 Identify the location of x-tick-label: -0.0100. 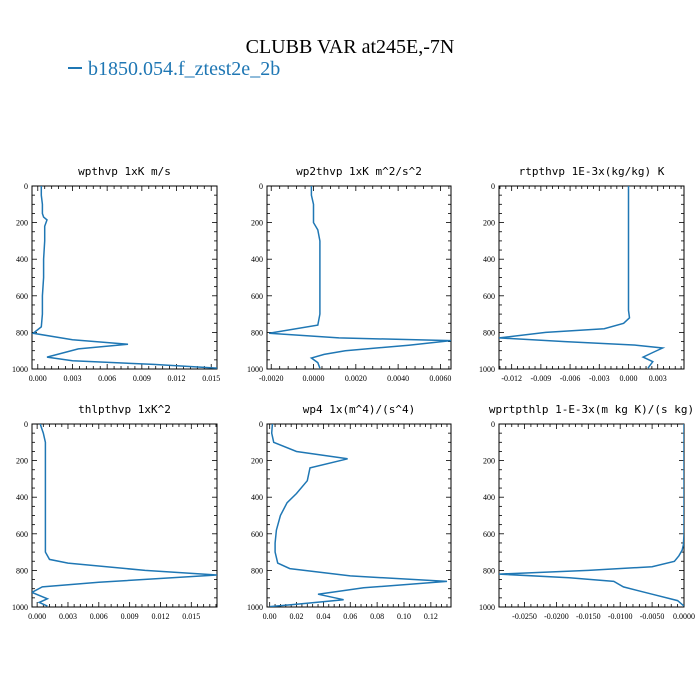
(620, 616).